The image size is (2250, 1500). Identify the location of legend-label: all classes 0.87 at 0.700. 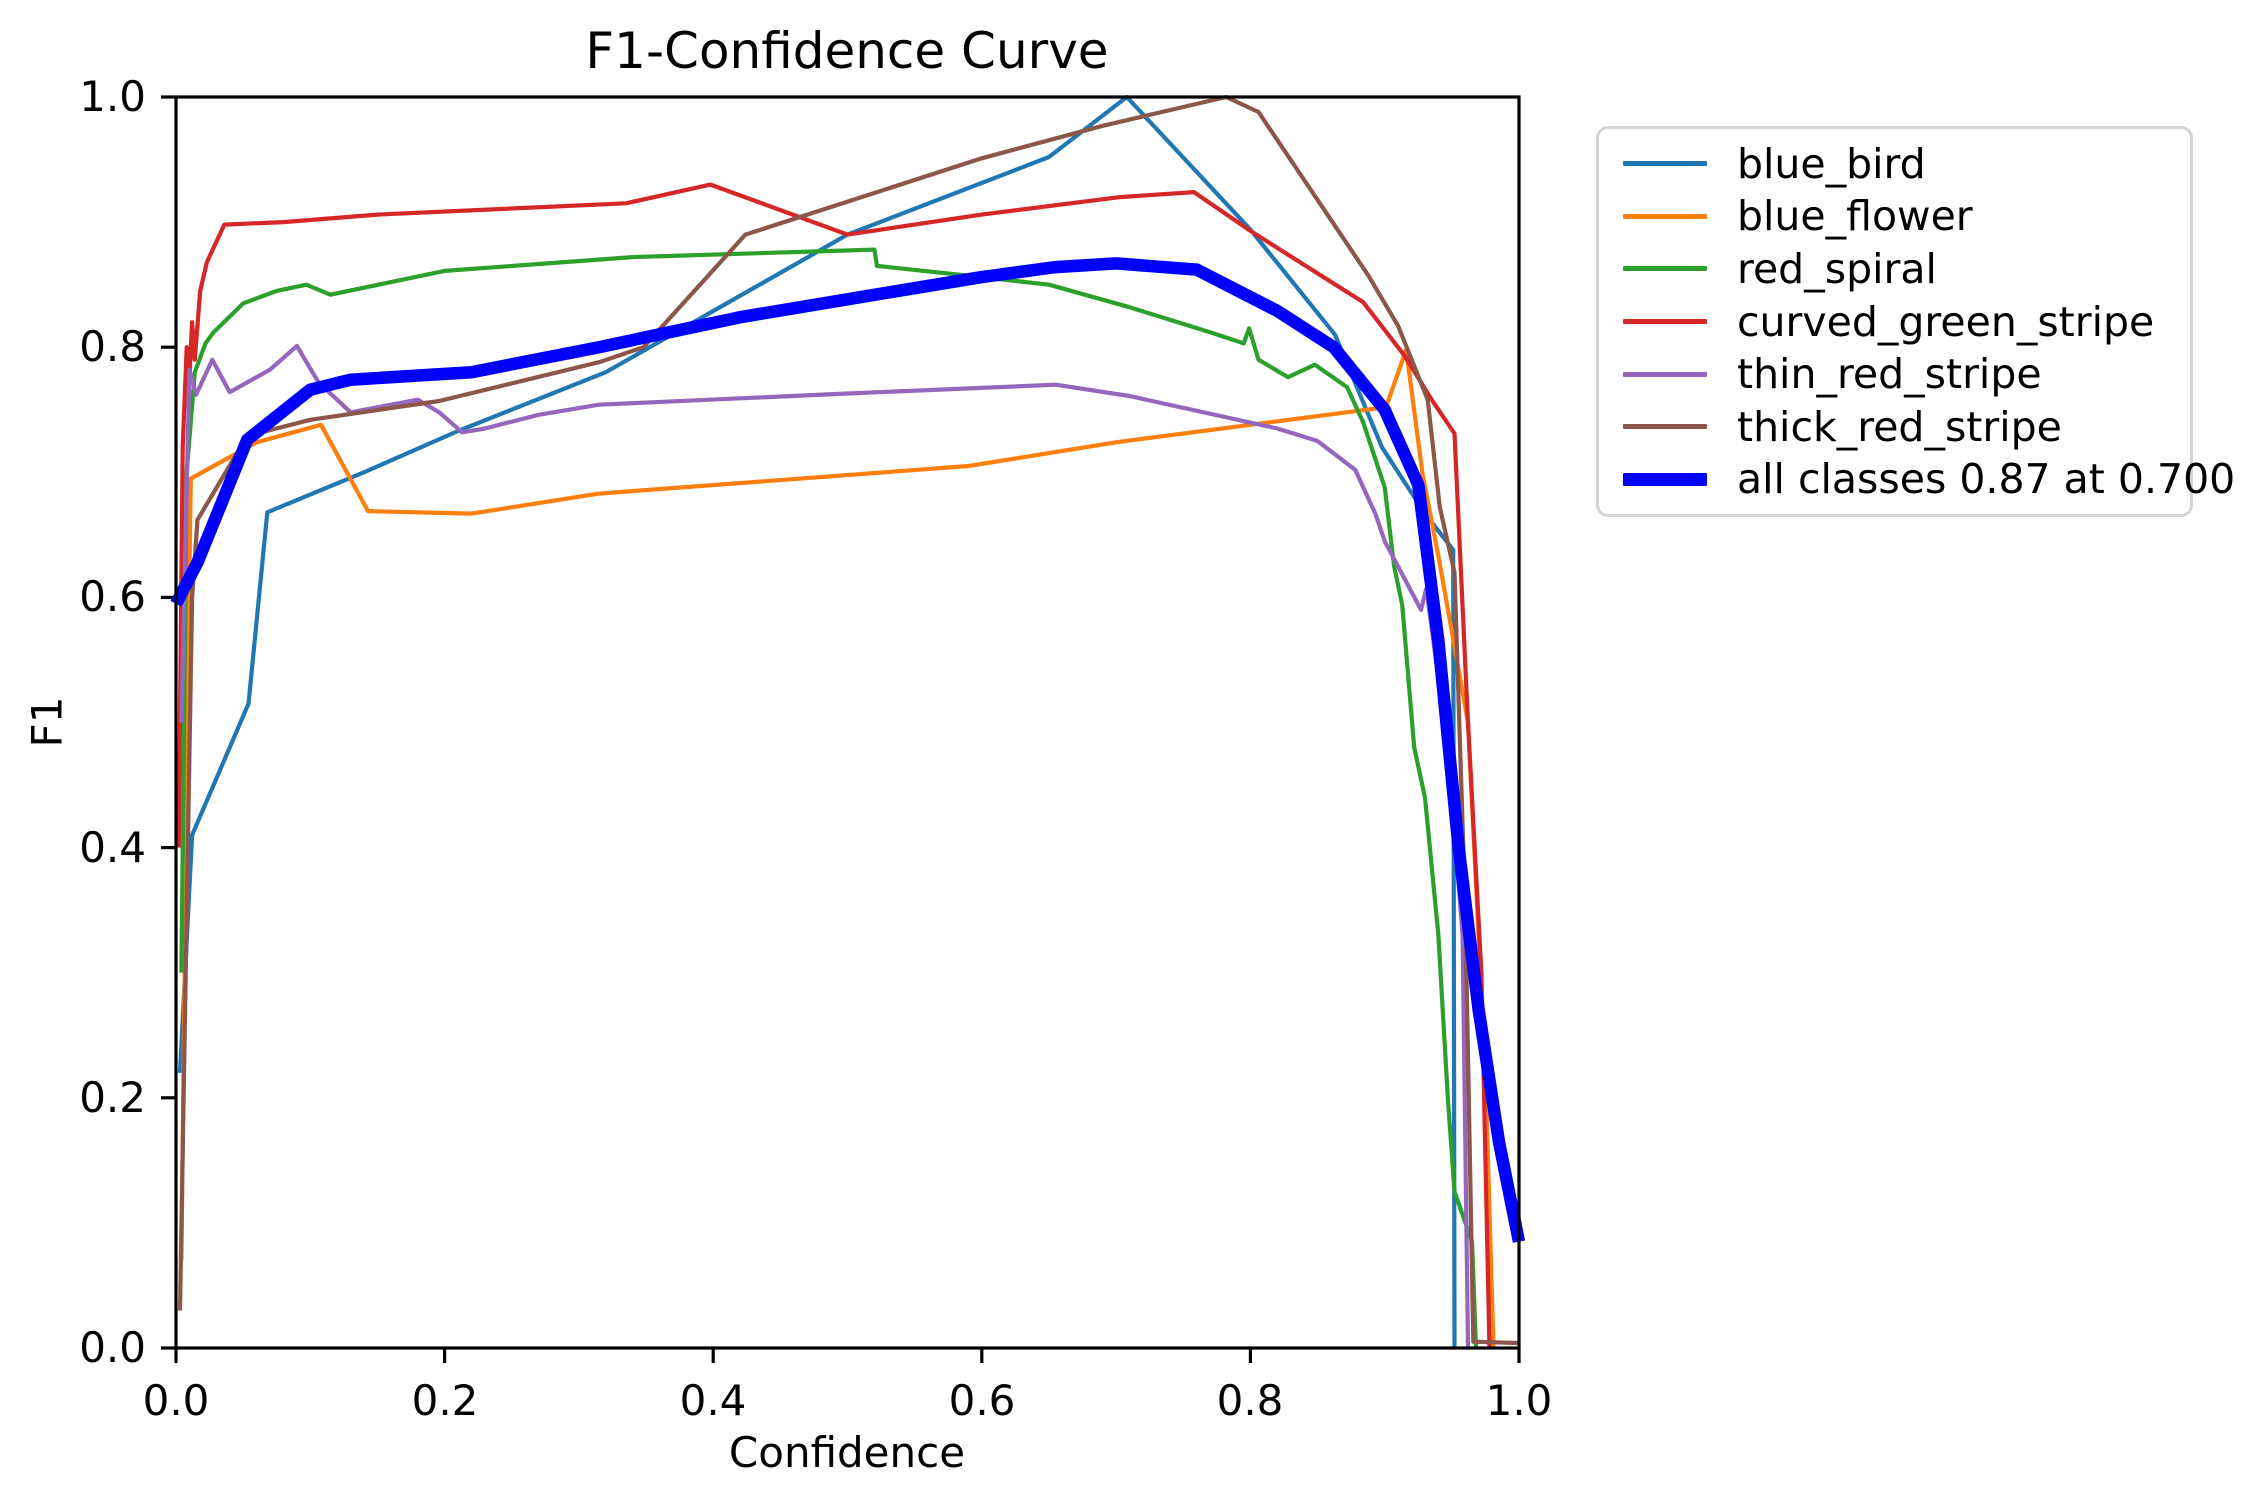
(1986, 479).